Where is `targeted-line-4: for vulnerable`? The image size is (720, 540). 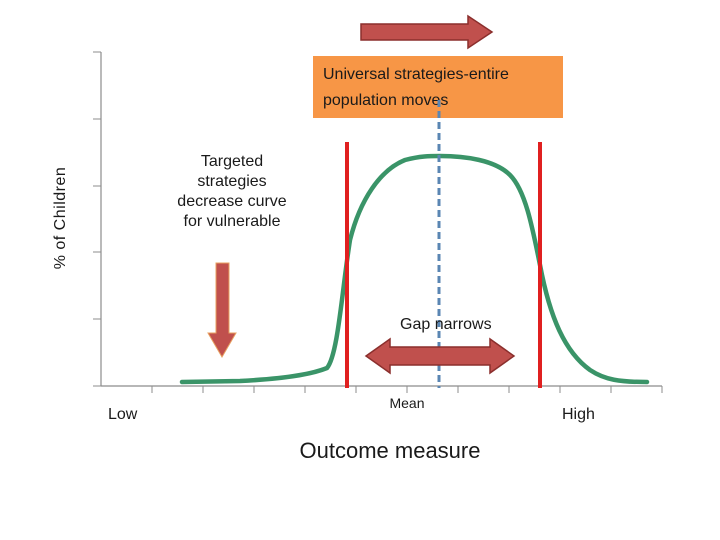
targeted-line-4: for vulnerable is located at coordinates (232, 221).